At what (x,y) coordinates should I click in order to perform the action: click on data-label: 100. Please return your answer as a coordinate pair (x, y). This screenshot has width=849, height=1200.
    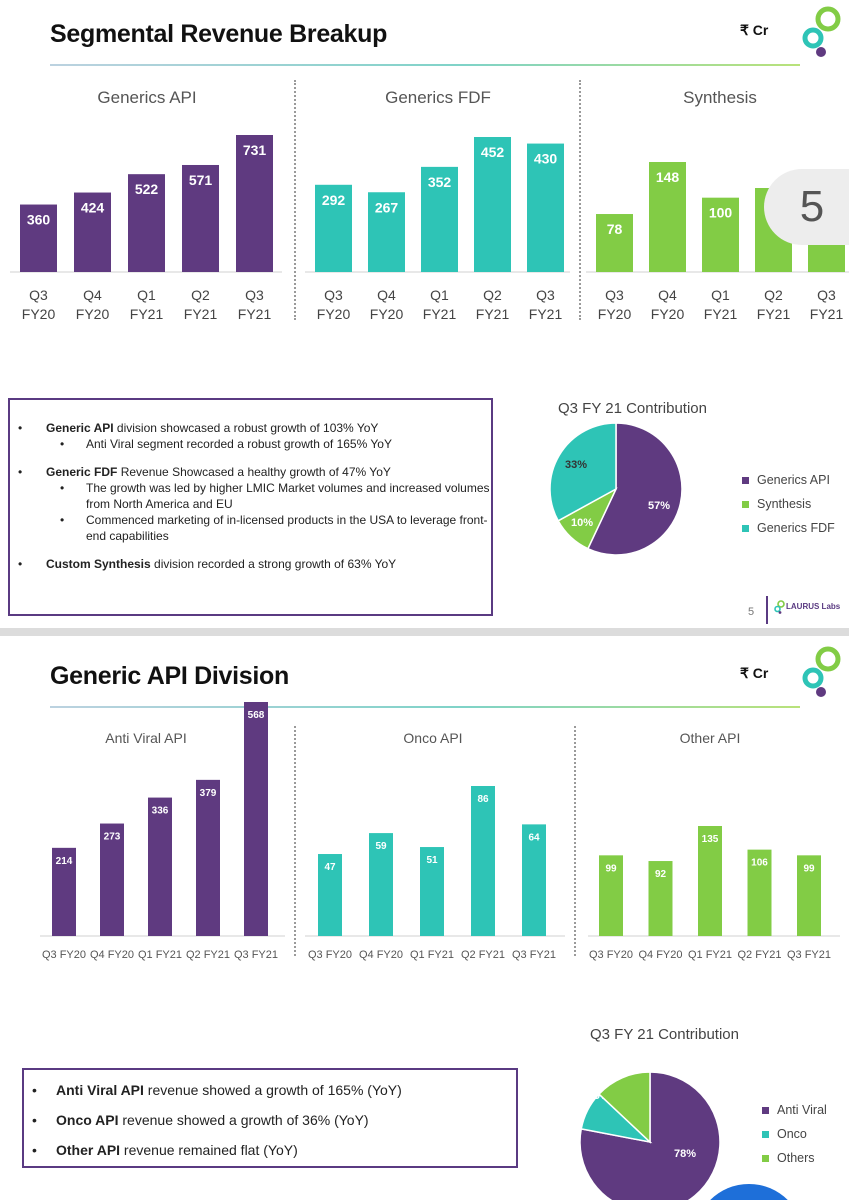
    Looking at the image, I should click on (721, 213).